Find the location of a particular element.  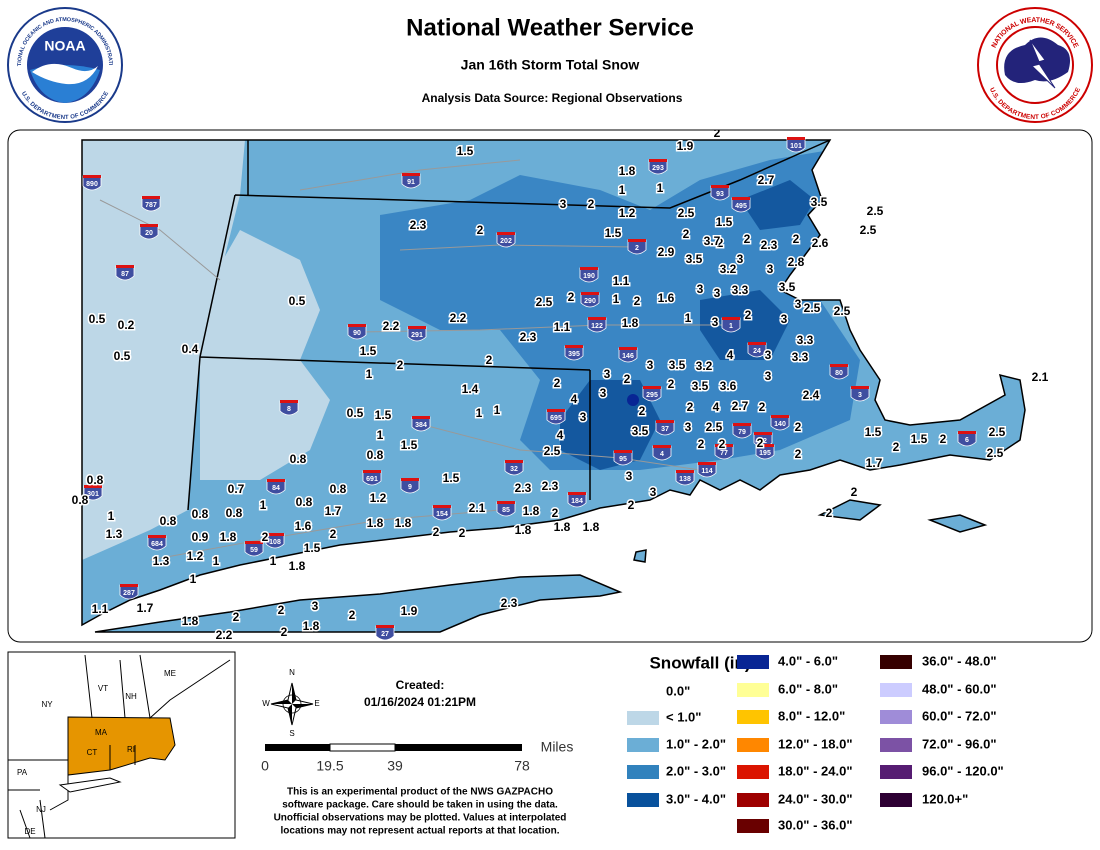

snow-report: 1.1 is located at coordinates (100, 609).